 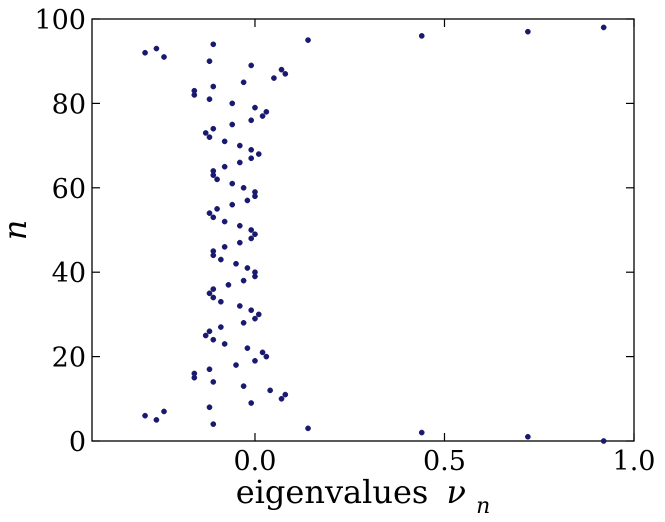 What do you see at coordinates (255, 461) in the screenshot?
I see `x-tick-label: 0.0` at bounding box center [255, 461].